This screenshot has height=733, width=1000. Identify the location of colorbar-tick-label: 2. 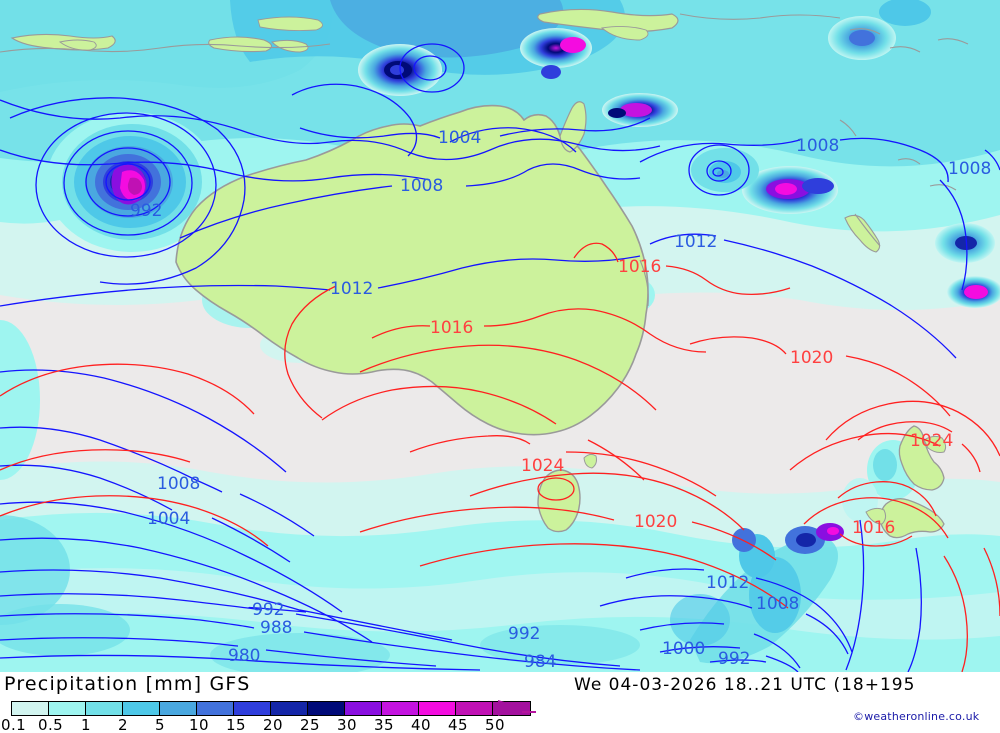
(123, 724).